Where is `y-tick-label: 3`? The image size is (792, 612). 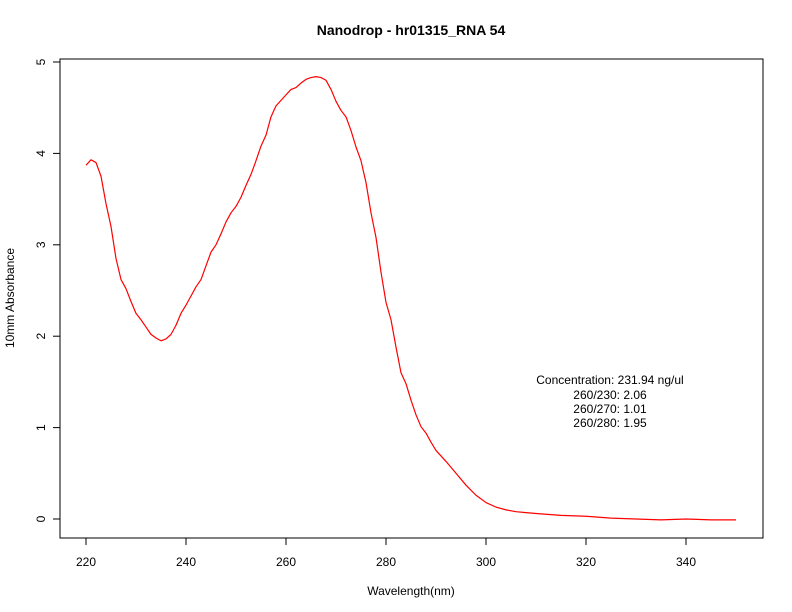 y-tick-label: 3 is located at coordinates (41, 244).